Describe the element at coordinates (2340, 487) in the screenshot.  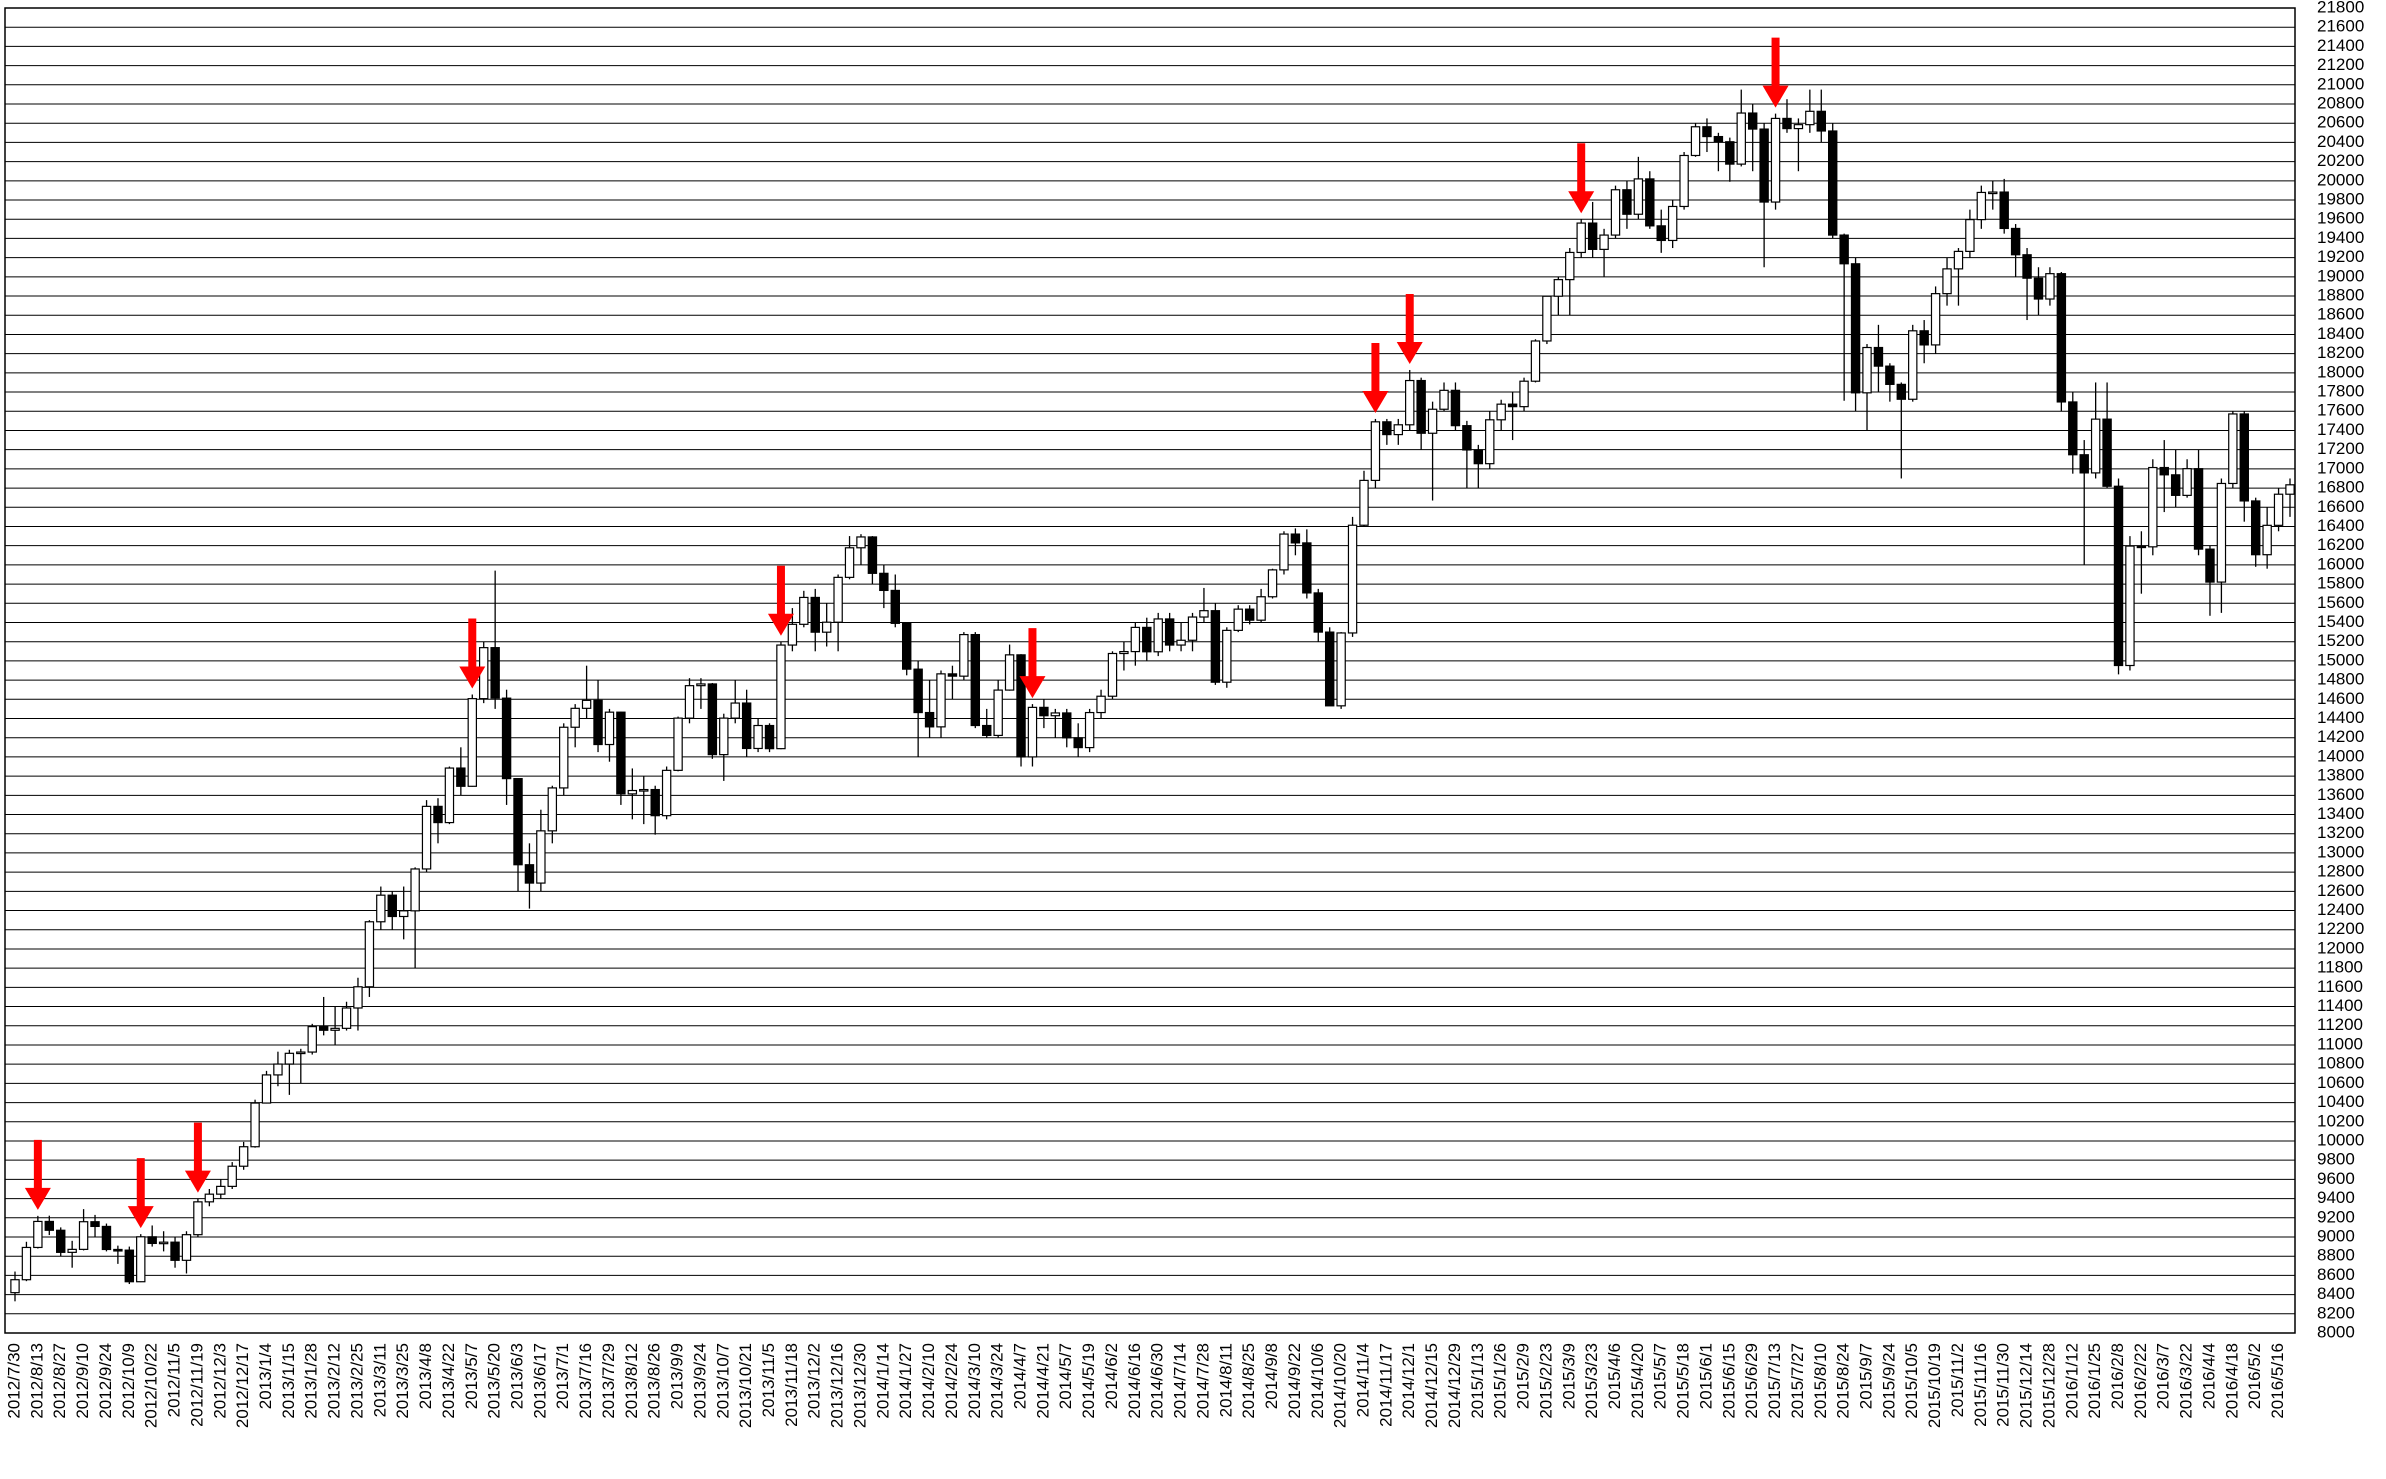
I see `y-tick-label: 16800` at that location.